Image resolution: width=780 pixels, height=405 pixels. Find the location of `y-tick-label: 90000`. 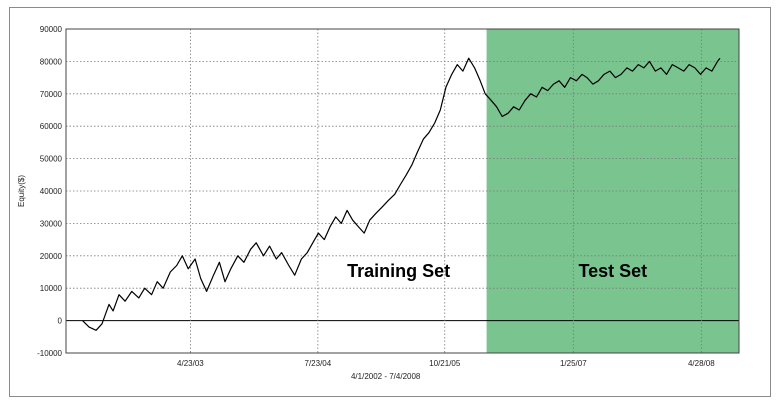

y-tick-label: 90000 is located at coordinates (51, 29).